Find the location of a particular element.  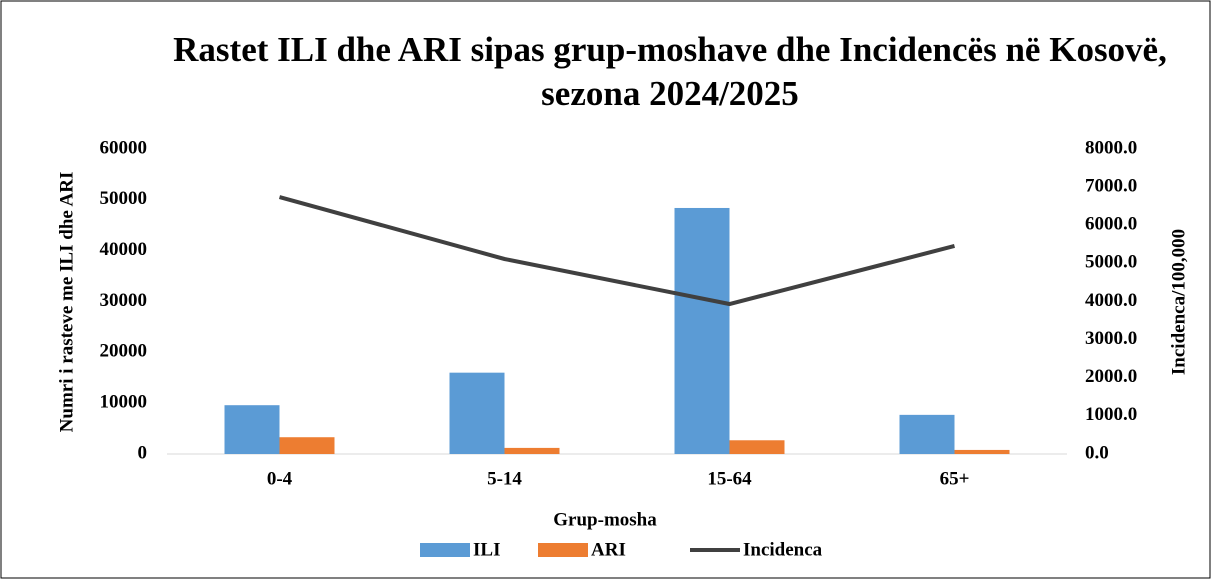

x-tick-label: 0-4 is located at coordinates (280, 478).